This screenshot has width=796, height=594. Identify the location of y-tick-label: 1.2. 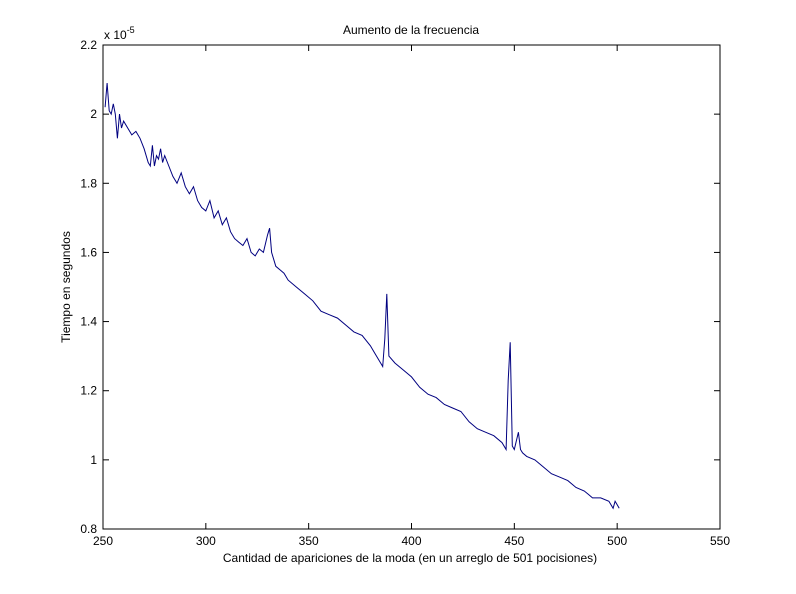
(88, 391).